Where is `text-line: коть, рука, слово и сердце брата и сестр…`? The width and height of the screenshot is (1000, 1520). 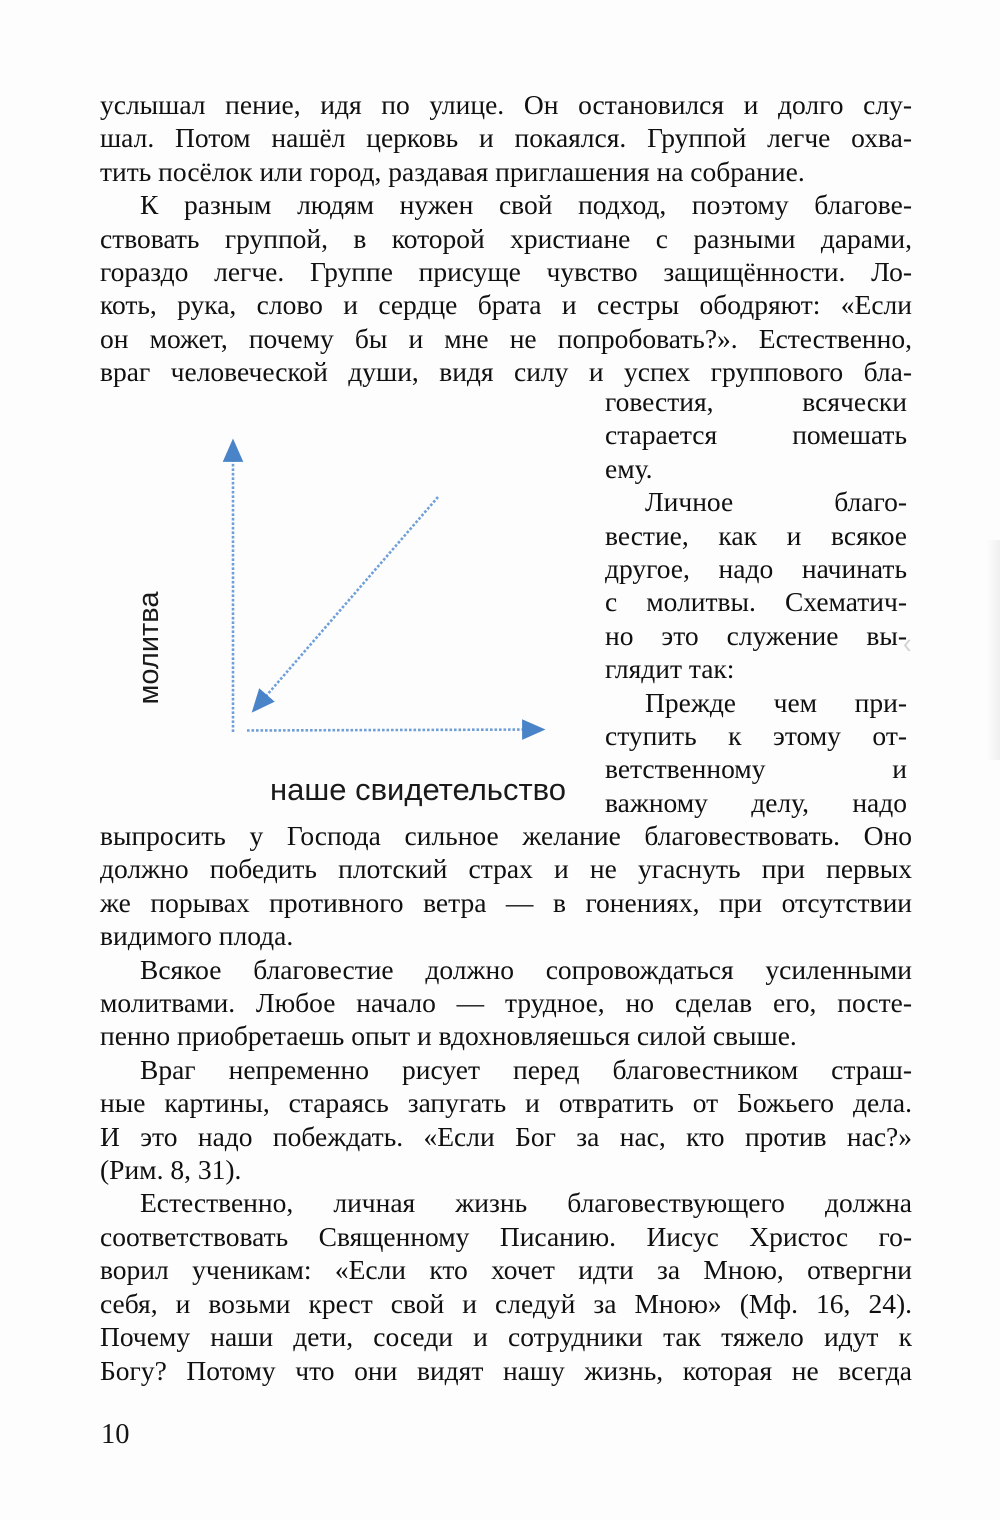
text-line: коть, рука, слово и сердце брата и сестр… is located at coordinates (506, 305).